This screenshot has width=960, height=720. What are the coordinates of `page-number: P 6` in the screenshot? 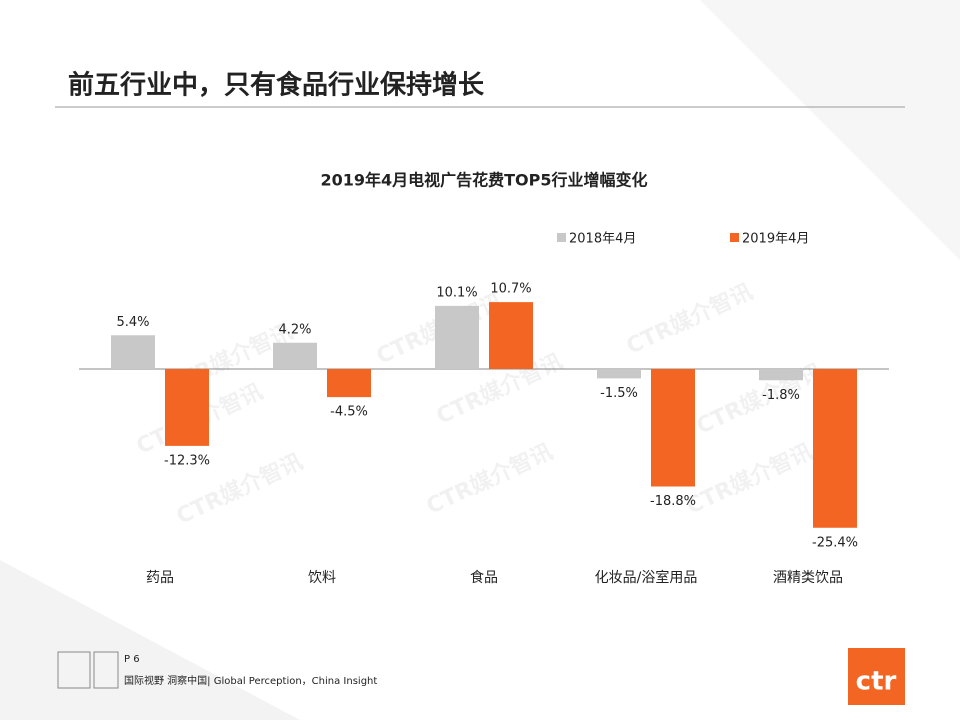 It's located at (132, 659).